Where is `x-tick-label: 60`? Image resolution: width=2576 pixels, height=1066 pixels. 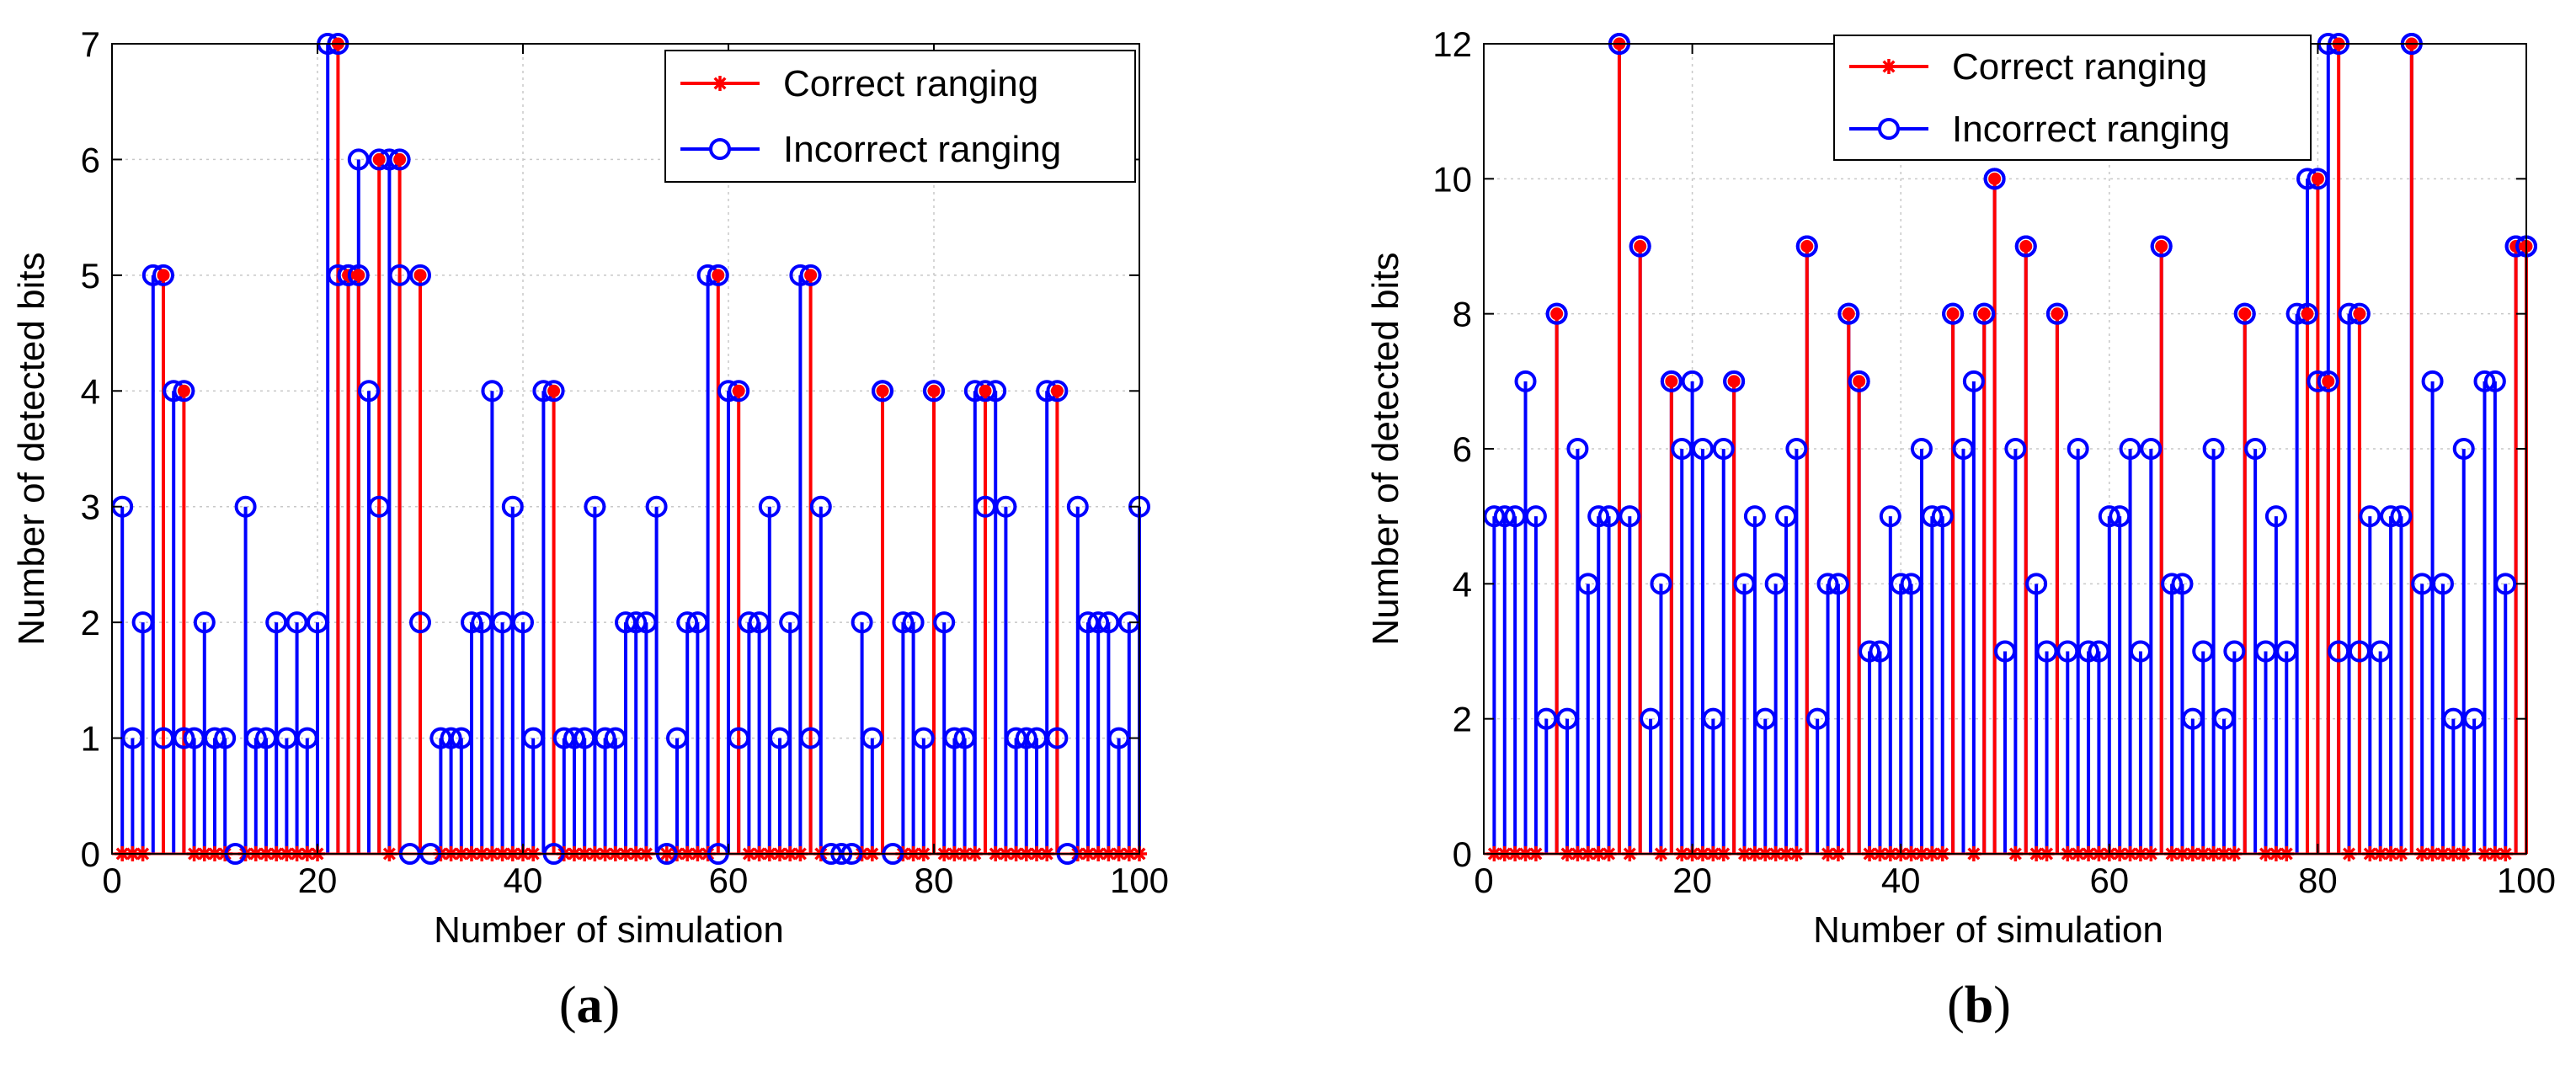 x-tick-label: 60 is located at coordinates (729, 880).